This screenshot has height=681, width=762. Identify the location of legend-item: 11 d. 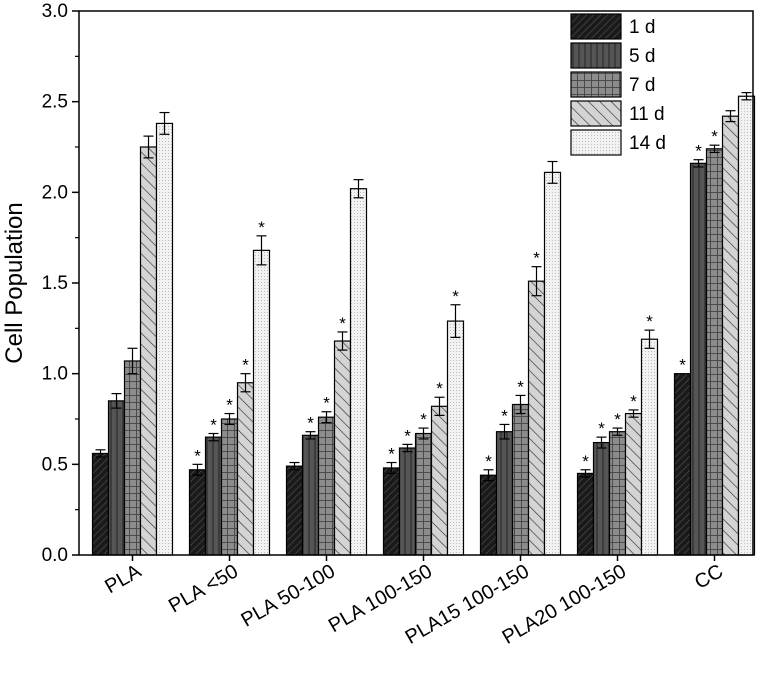
(617, 113).